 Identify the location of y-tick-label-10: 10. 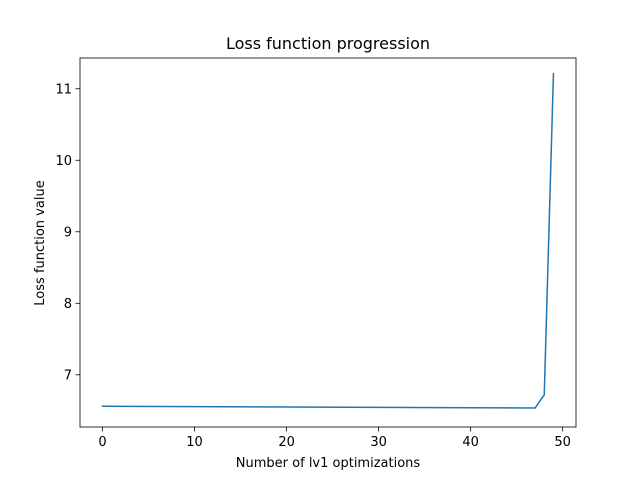
(63, 161).